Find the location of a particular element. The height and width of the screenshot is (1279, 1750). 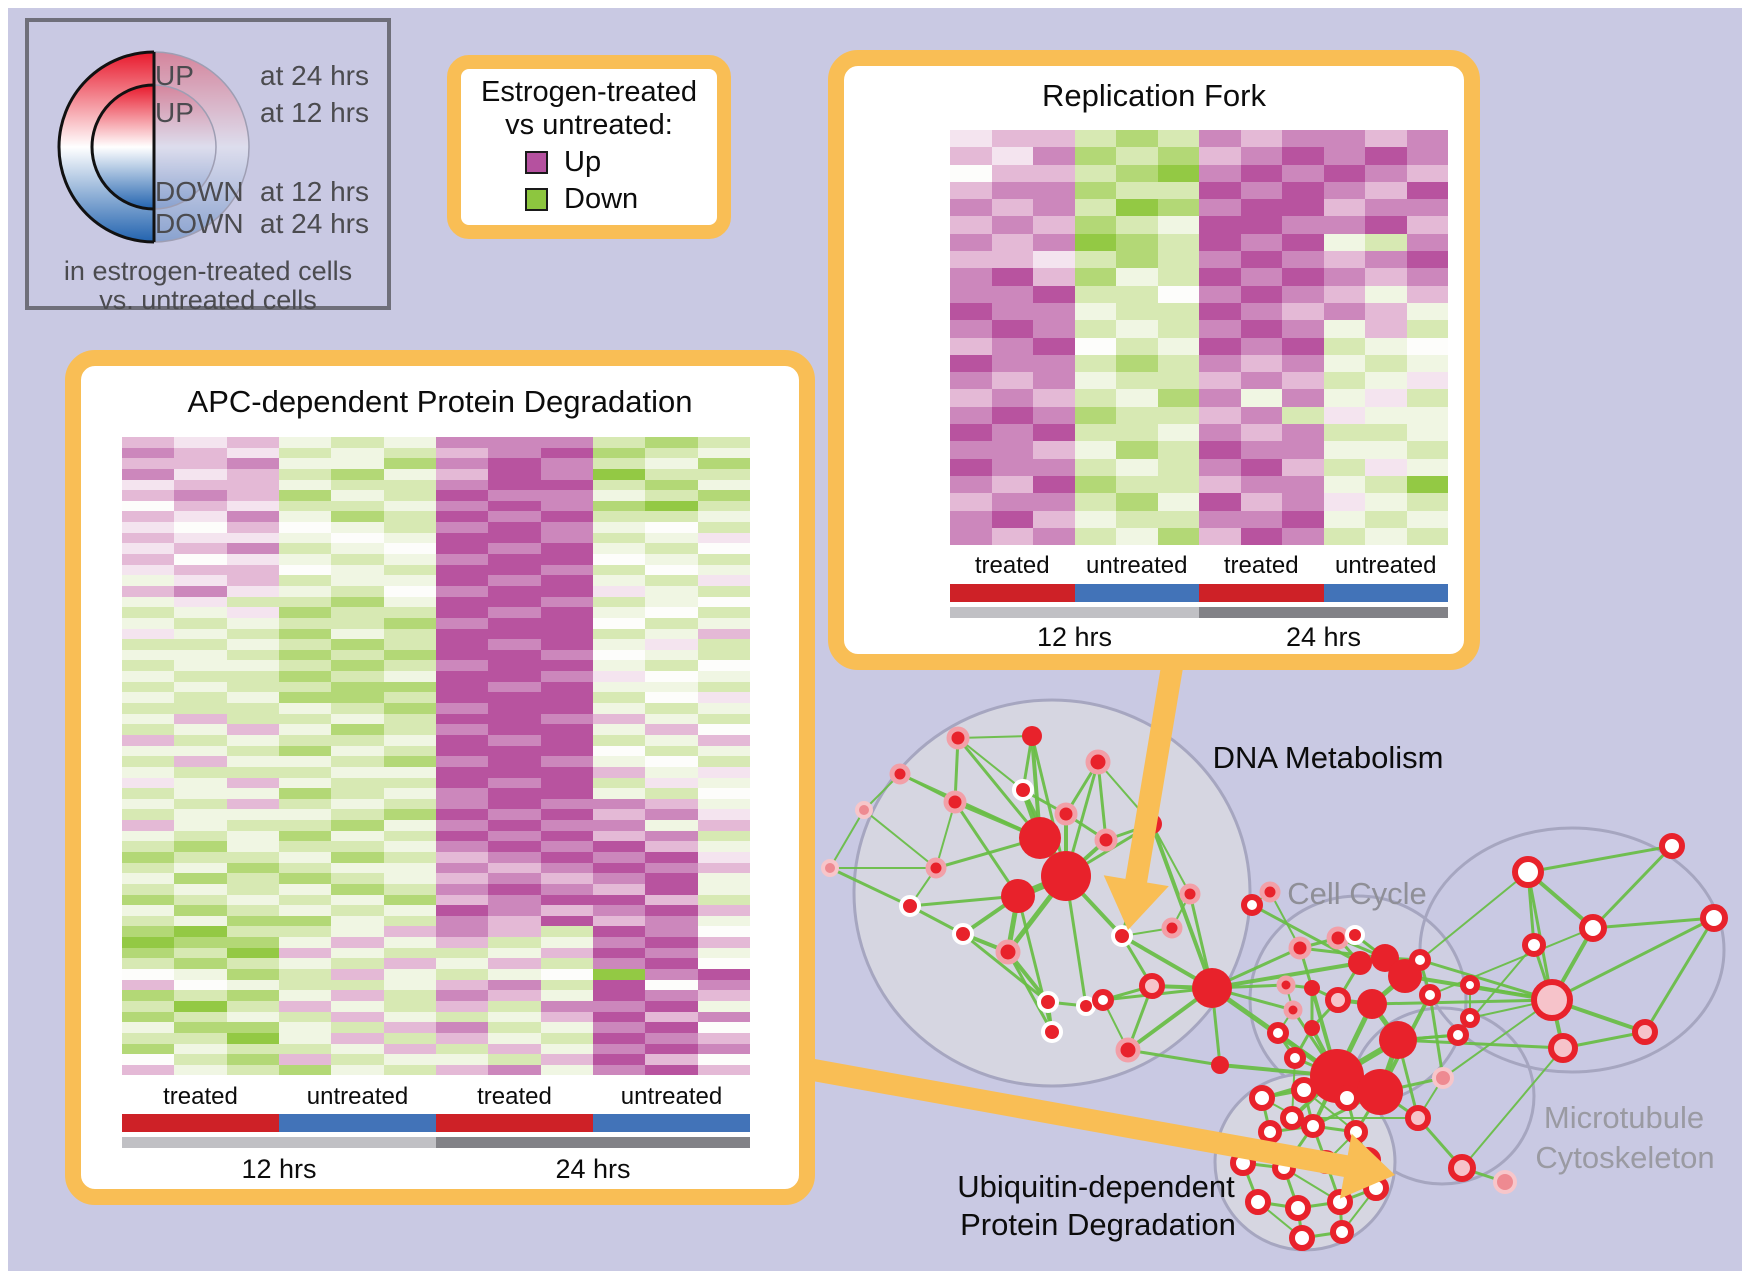

ubiquitin-label-line1: Ubiquitin-dependent is located at coordinates (1096, 1186).